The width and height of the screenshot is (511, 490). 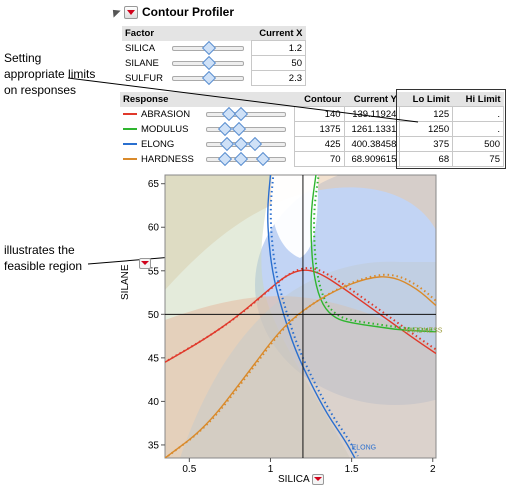 I want to click on curve-label: ELONG, so click(x=364, y=447).